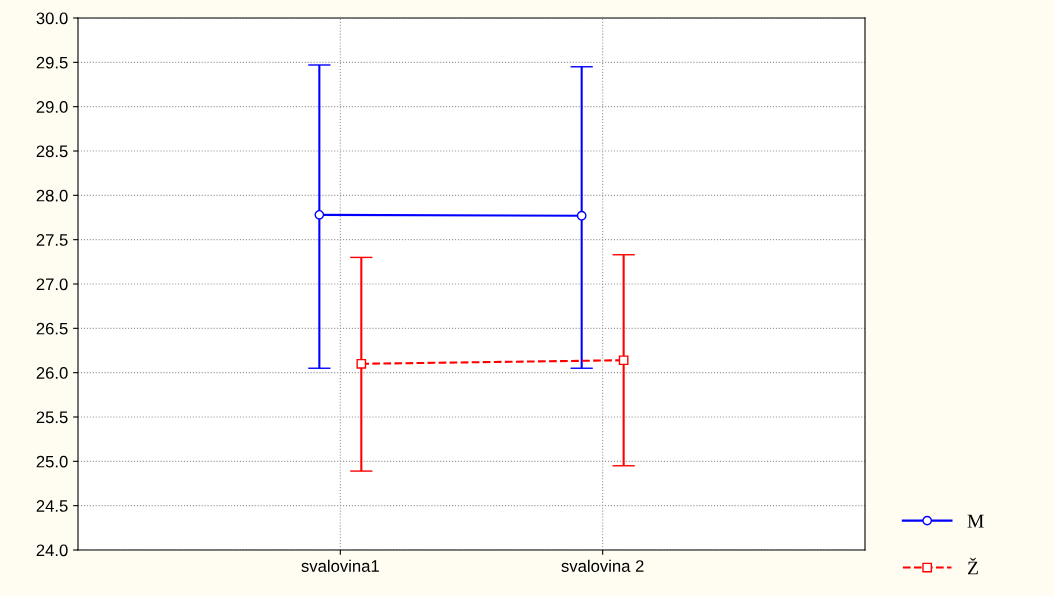 This screenshot has height=596, width=1054. What do you see at coordinates (52, 328) in the screenshot?
I see `y-tick-label: 26.5` at bounding box center [52, 328].